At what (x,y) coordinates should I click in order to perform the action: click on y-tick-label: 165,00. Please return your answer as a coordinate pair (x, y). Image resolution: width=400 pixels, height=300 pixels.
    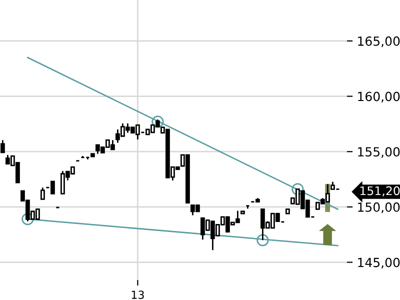
    Looking at the image, I should click on (379, 42).